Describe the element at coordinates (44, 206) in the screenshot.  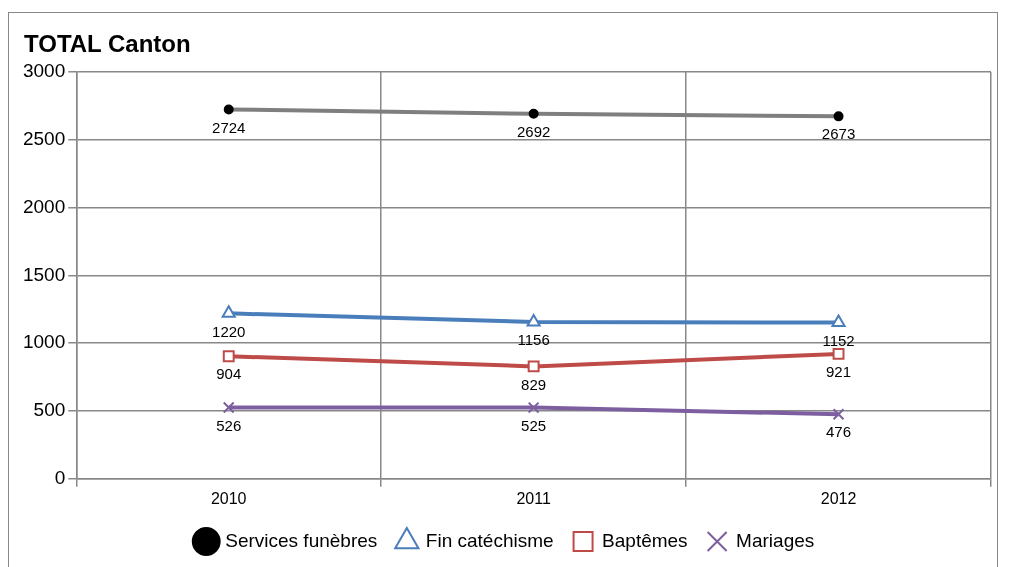
I see `y-tick-label: 2000` at that location.